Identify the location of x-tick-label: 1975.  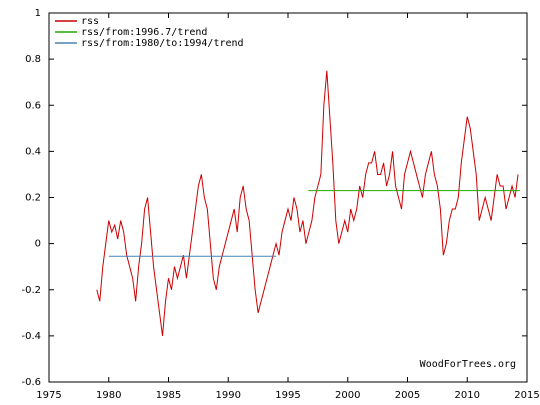
(48, 395).